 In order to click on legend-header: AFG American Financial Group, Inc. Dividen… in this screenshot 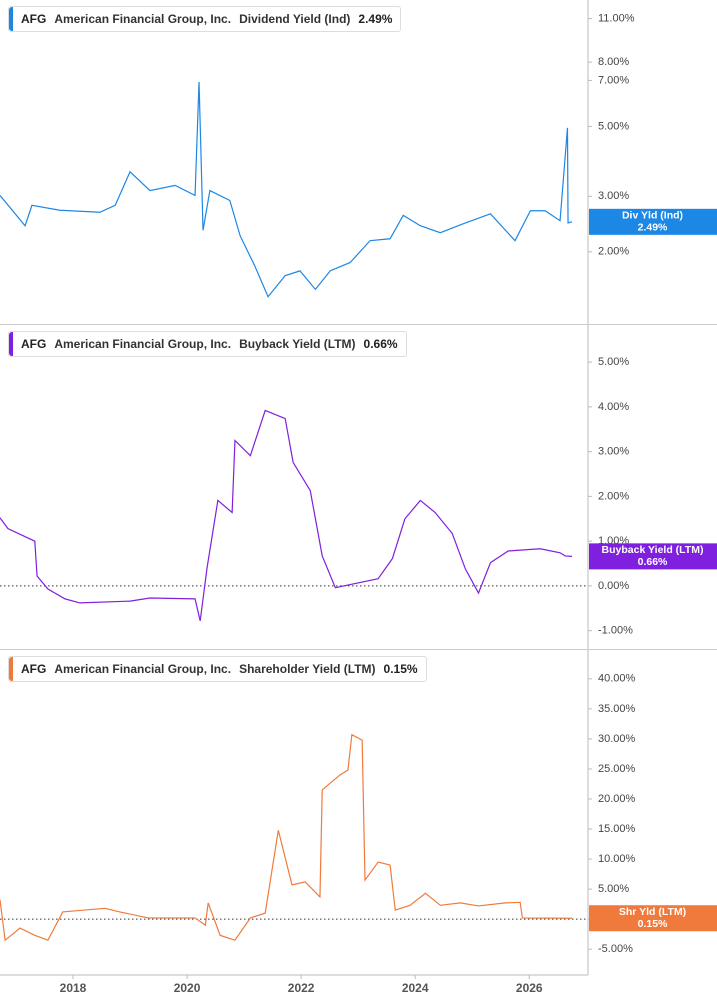, I will do `click(205, 19)`.